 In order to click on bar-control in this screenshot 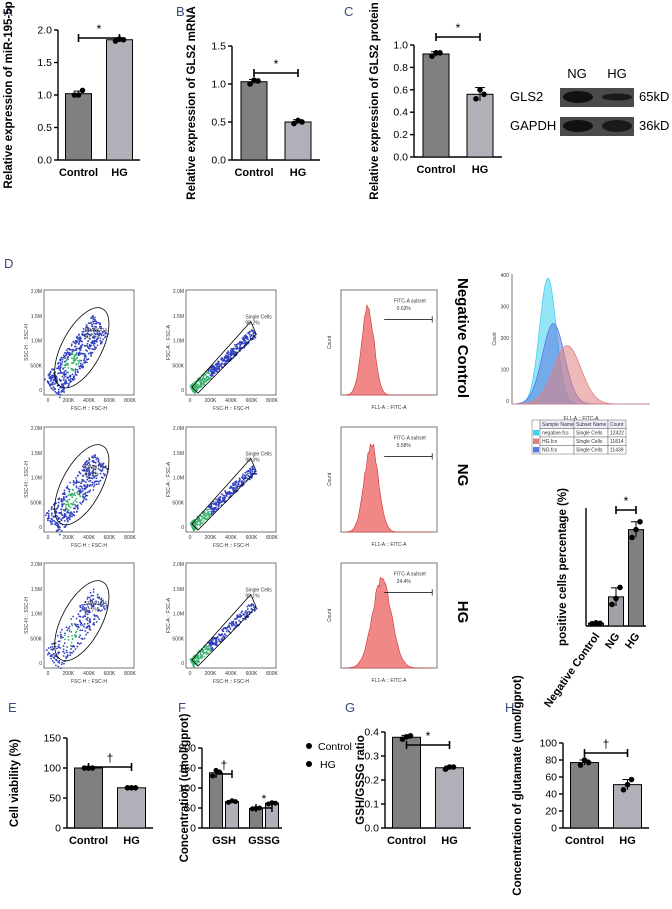, I will do `click(436, 105)`.